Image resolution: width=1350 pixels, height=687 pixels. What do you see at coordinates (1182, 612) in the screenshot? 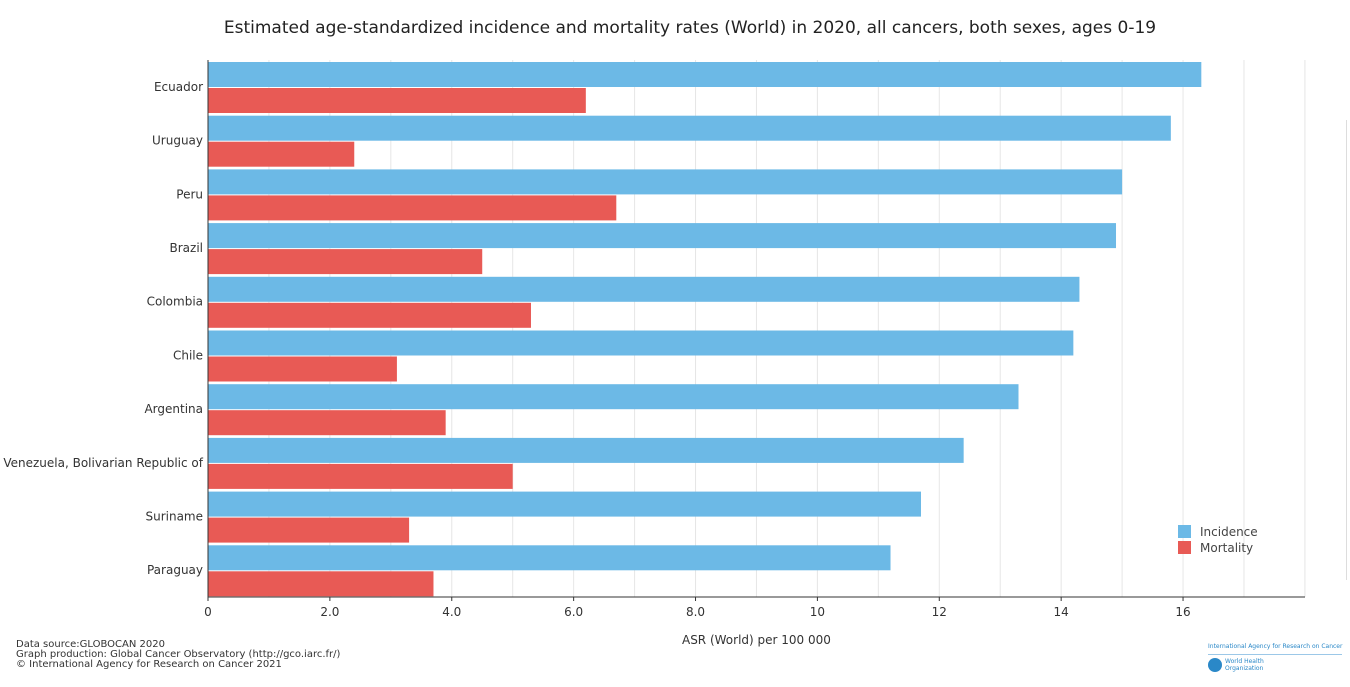
I see `x-tick-label: 16` at bounding box center [1182, 612].